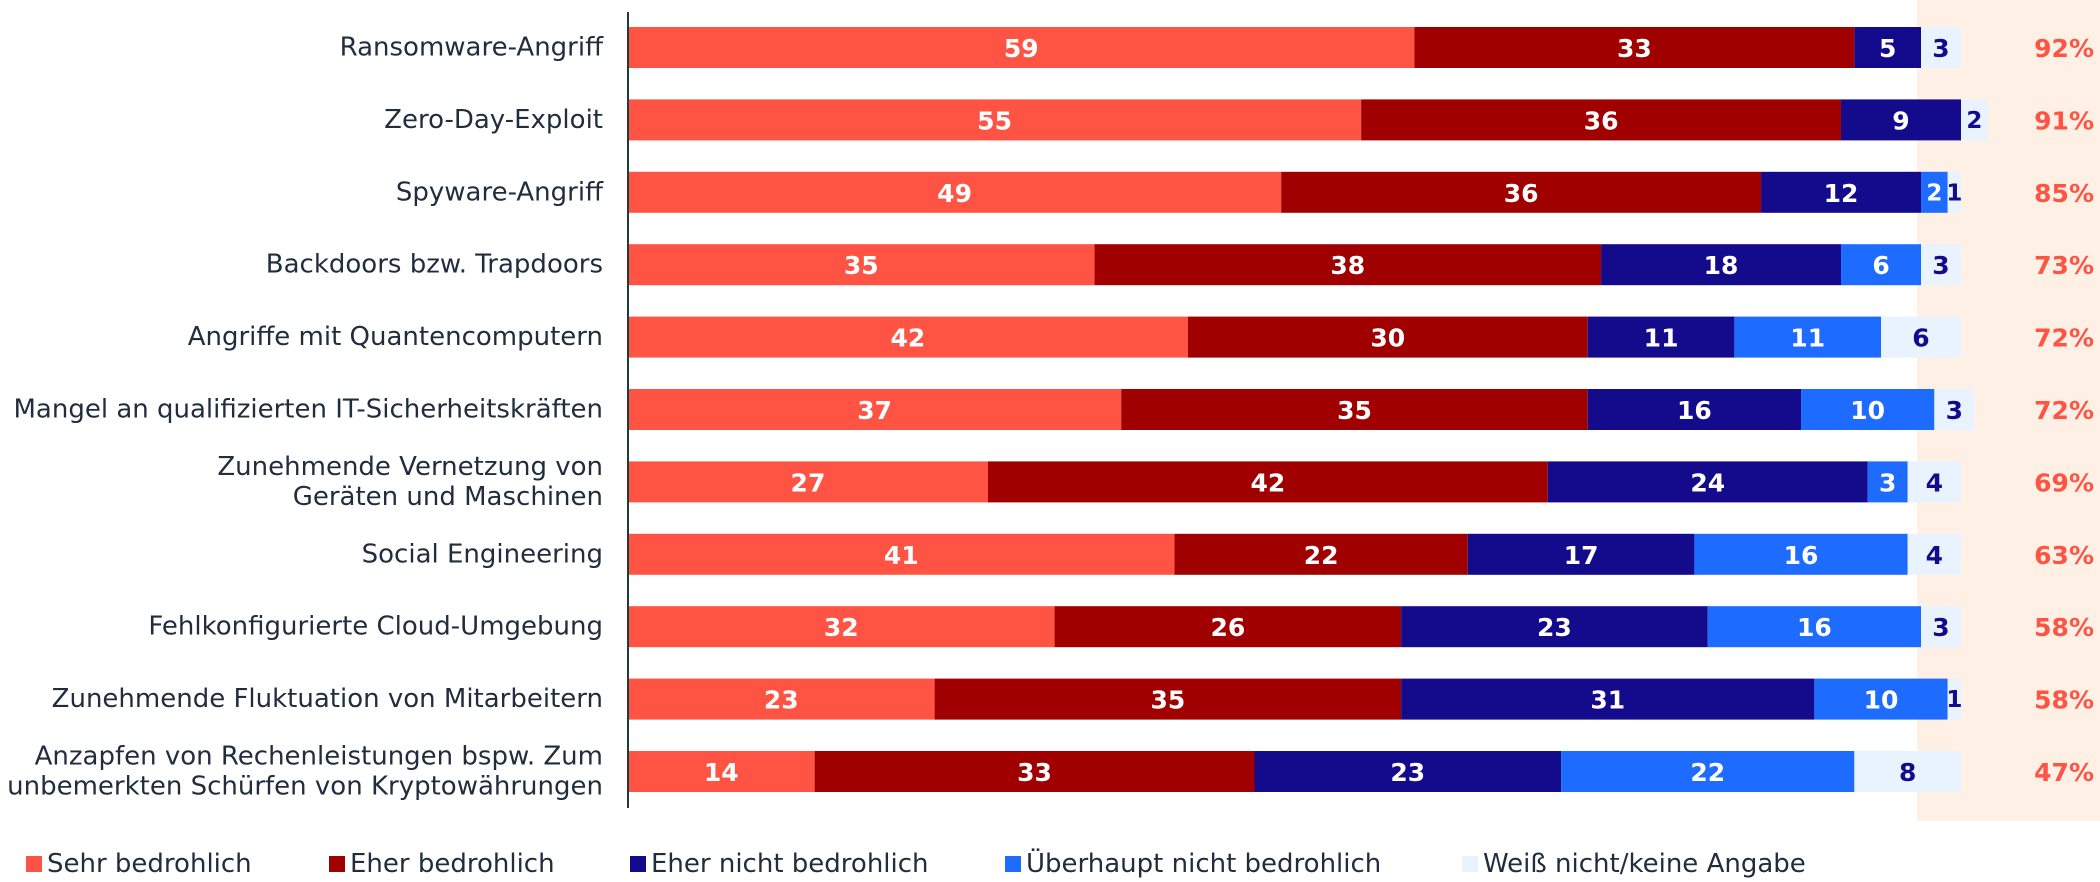 The width and height of the screenshot is (2100, 882). Describe the element at coordinates (395, 337) in the screenshot. I see `category-label: Angriffe mit Quantencomputern` at that location.